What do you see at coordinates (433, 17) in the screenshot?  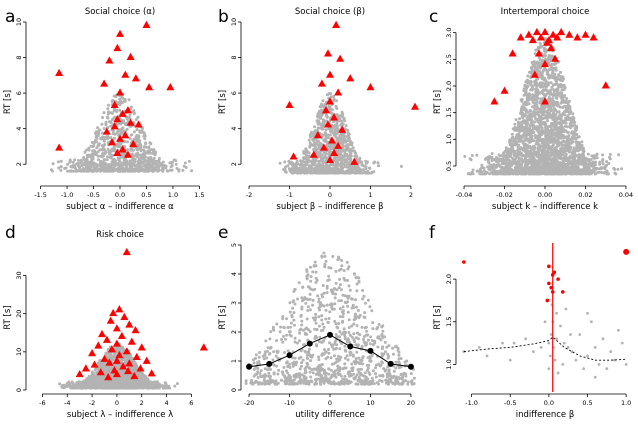 I see `panel-letter-c: c` at bounding box center [433, 17].